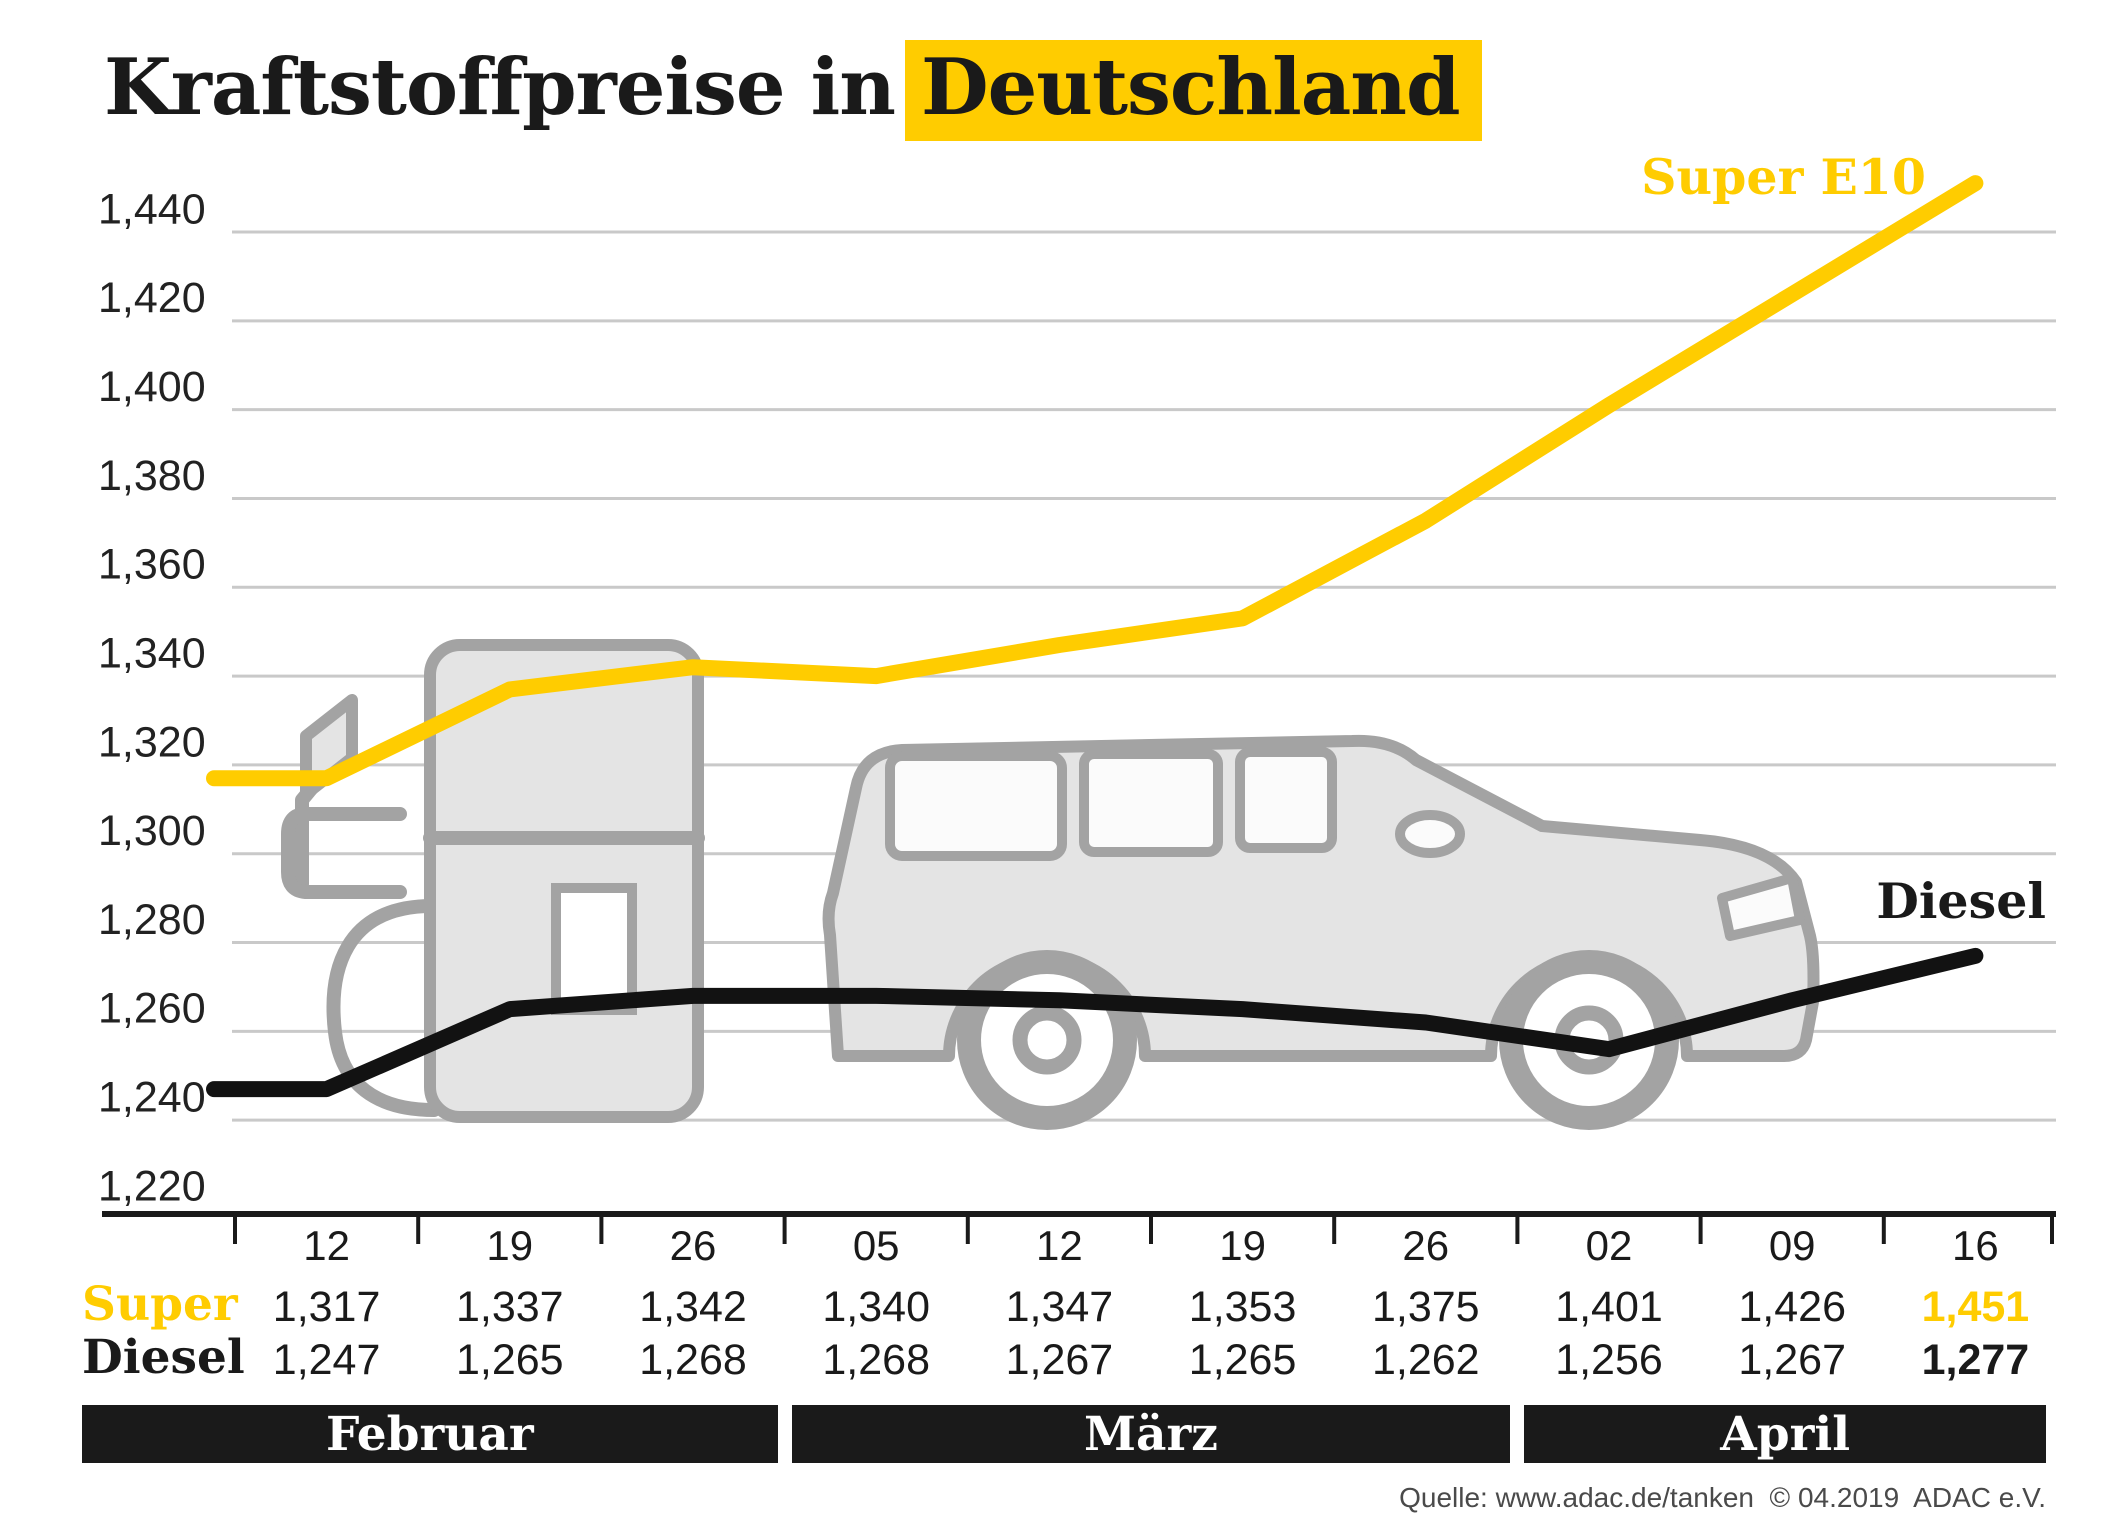 This screenshot has height=1535, width=2126. I want to click on y-axis-tick-label: 1,440, so click(152, 209).